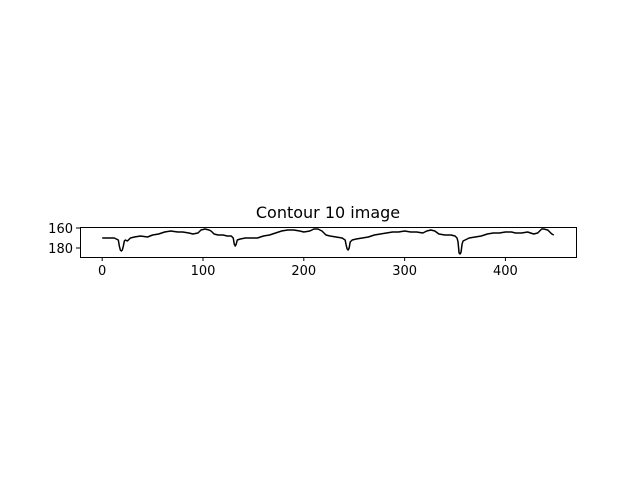 This screenshot has height=480, width=640. Describe the element at coordinates (328, 212) in the screenshot. I see `chart-title: Contour 10 image` at that location.